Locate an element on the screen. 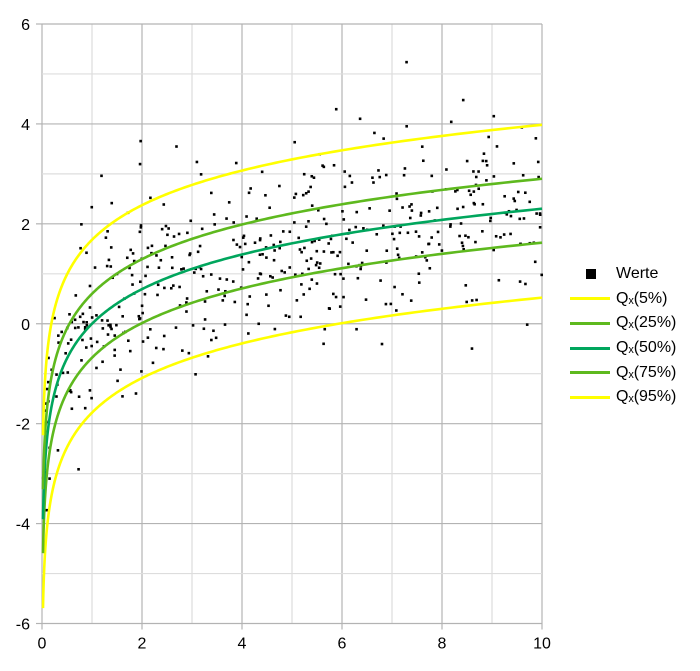 The image size is (700, 671). y-tick-label: -6 is located at coordinates (23, 625).